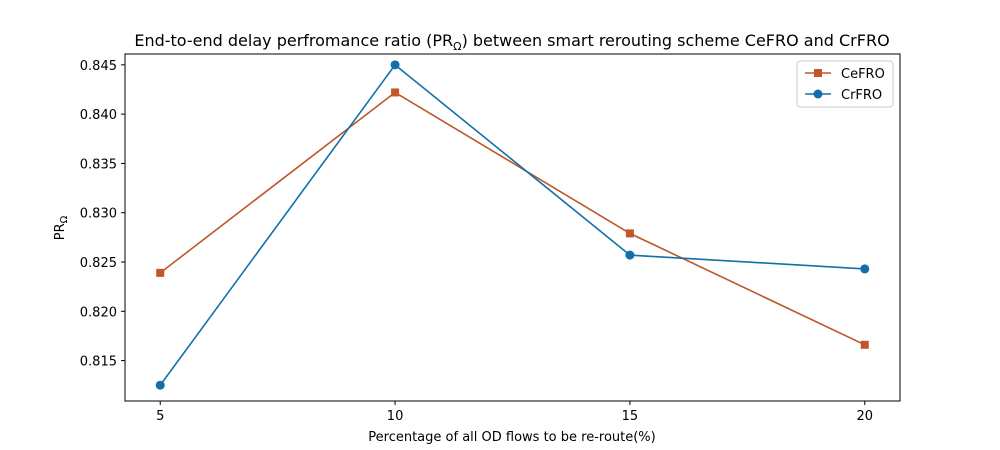 The image size is (1000, 450). What do you see at coordinates (864, 416) in the screenshot?
I see `x-tick-label: 20` at bounding box center [864, 416].